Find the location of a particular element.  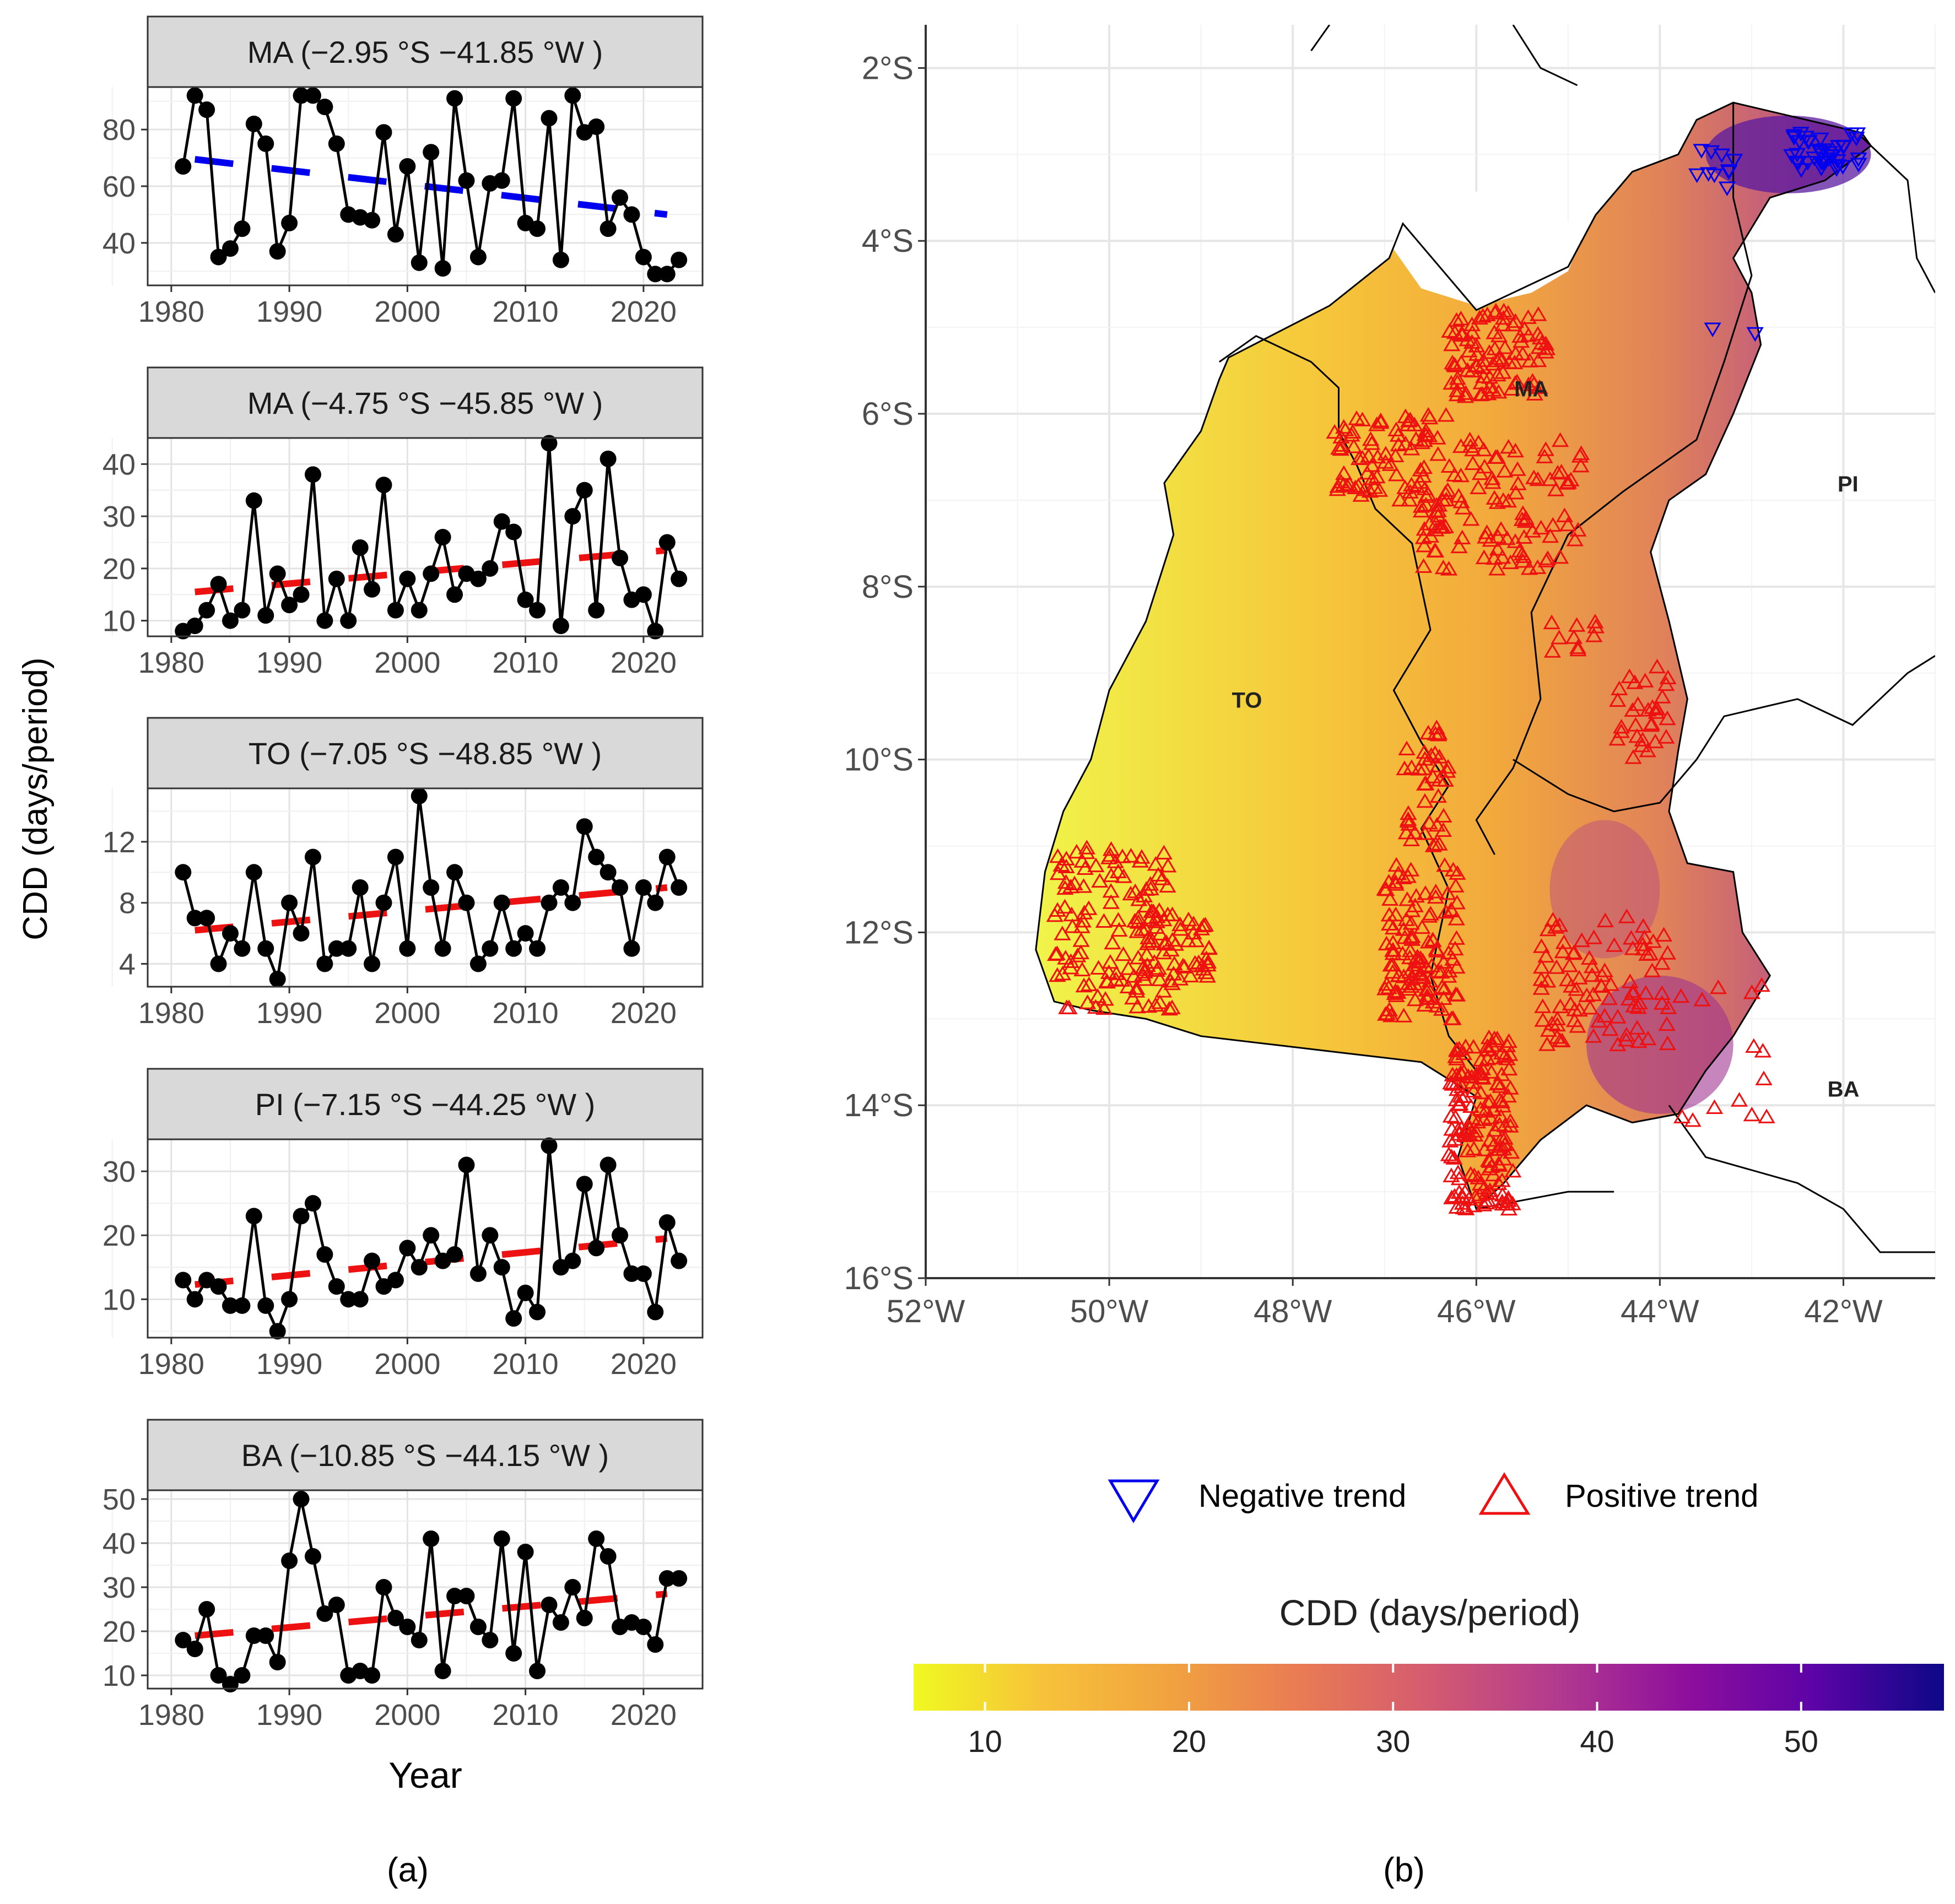

x-tick-label: 1980 is located at coordinates (171, 1013).